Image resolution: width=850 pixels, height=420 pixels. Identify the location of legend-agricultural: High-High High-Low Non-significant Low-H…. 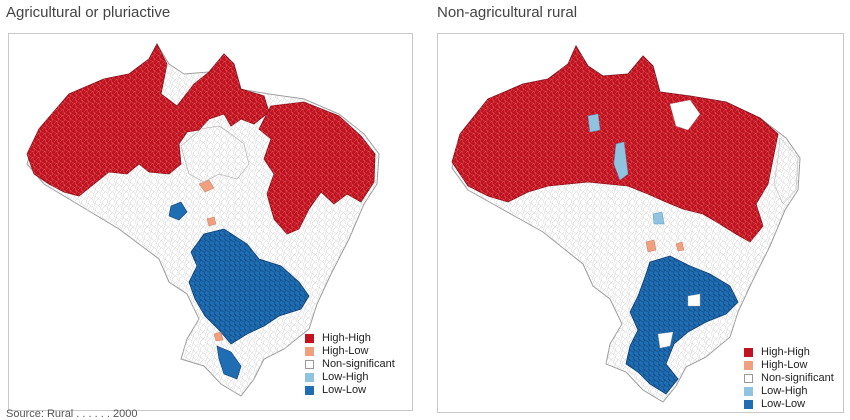
(350, 364).